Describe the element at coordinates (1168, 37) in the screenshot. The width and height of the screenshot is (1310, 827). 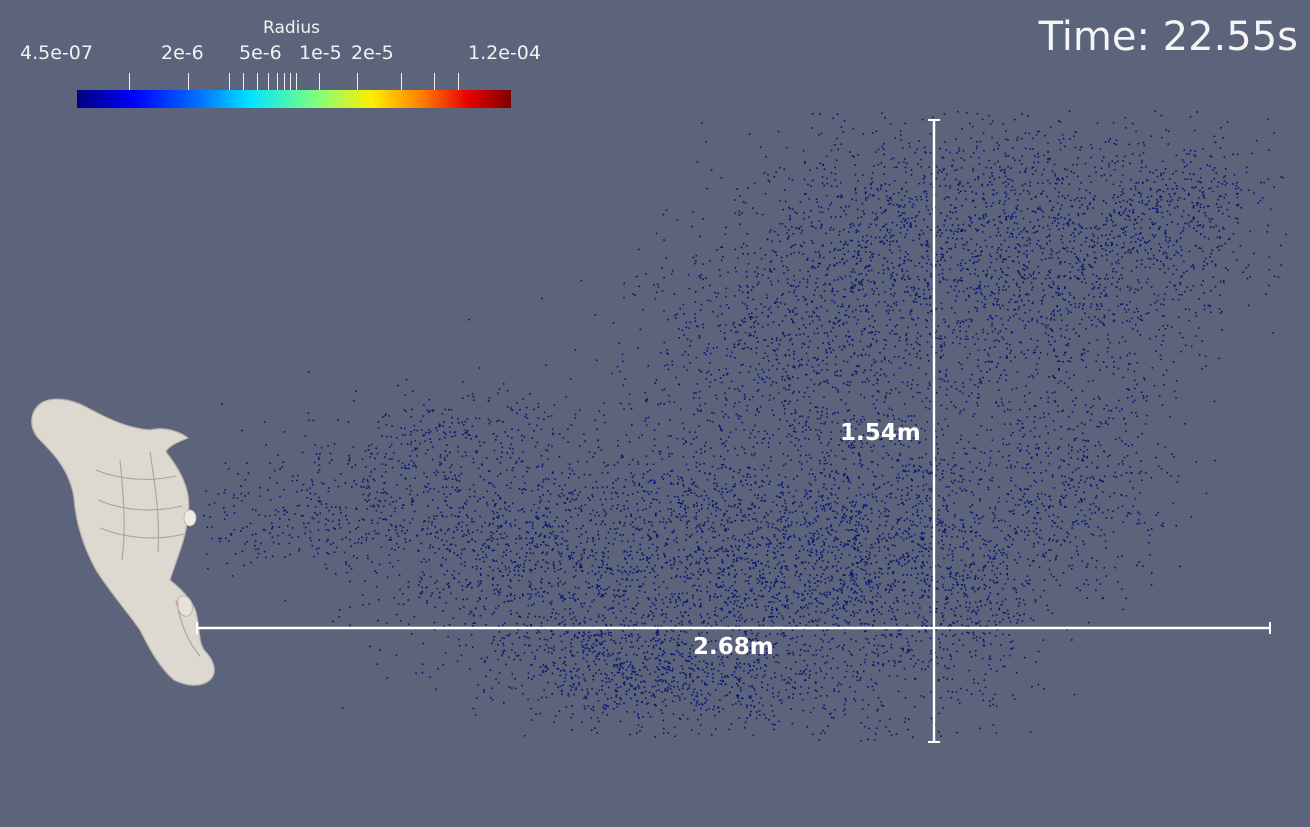
I see `time-label: Time: 22.55s` at that location.